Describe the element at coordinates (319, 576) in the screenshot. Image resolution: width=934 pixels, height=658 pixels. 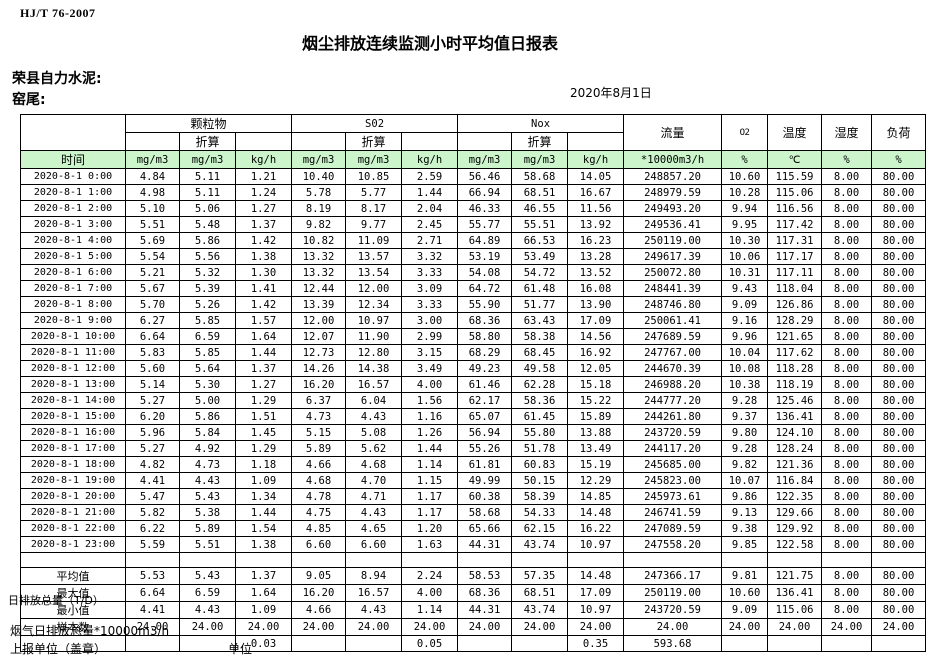
I see `summary-value: 9.05` at that location.